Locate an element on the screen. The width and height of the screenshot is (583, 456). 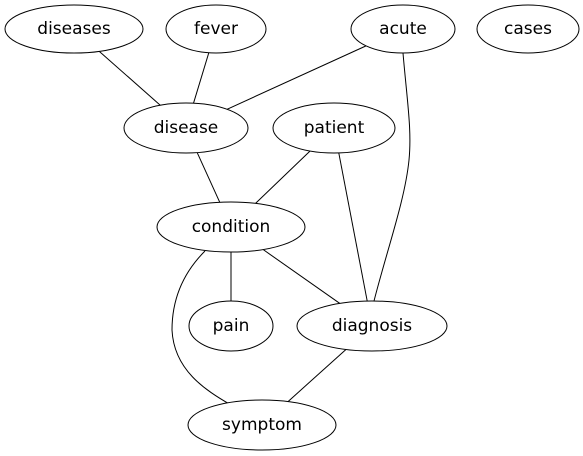
node-symptom: symptom is located at coordinates (262, 425).